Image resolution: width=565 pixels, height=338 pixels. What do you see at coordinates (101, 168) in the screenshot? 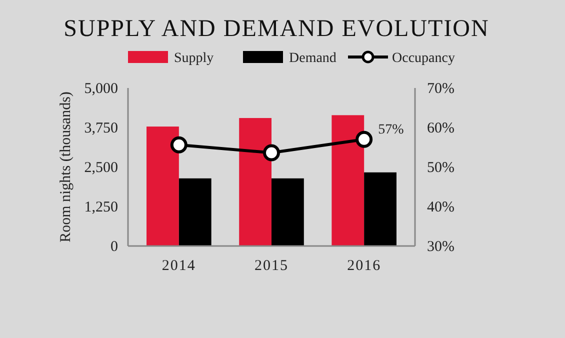
I see `y-tick-label: 2,500` at bounding box center [101, 168].